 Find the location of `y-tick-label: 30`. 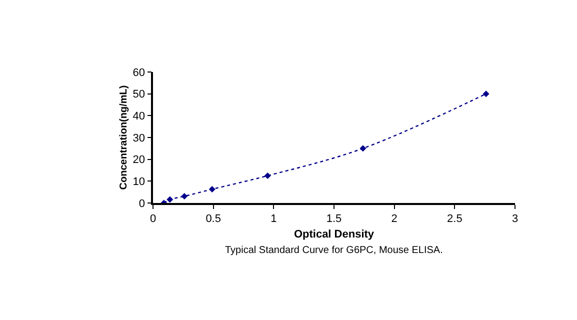

y-tick-label: 30 is located at coordinates (139, 138).